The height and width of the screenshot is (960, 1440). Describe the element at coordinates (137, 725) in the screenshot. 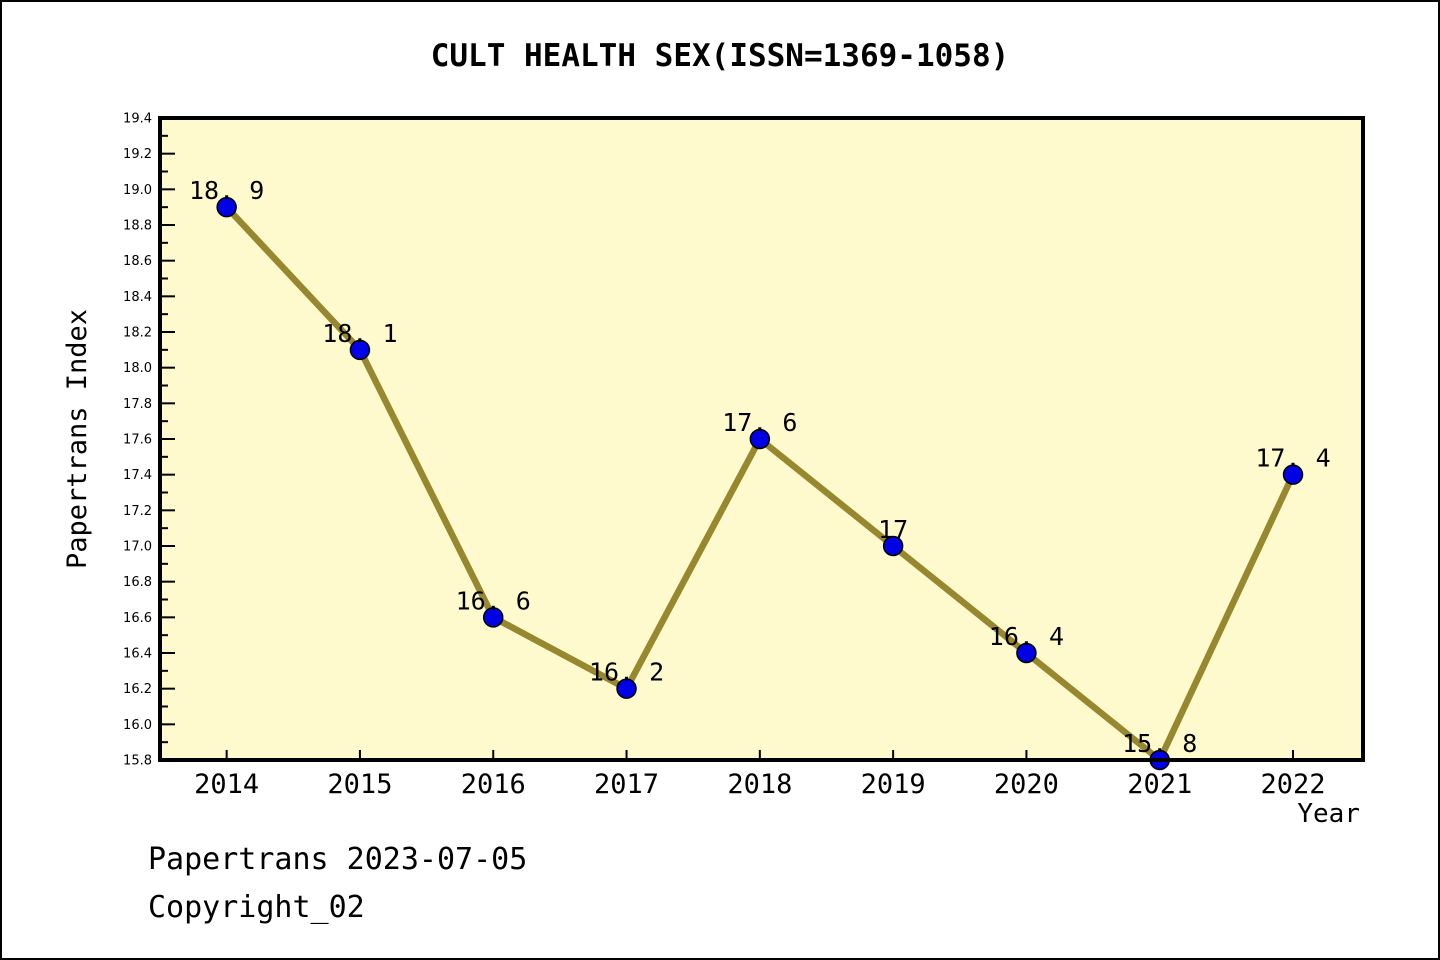

I see `y-axis-tick-label: 16.0` at that location.